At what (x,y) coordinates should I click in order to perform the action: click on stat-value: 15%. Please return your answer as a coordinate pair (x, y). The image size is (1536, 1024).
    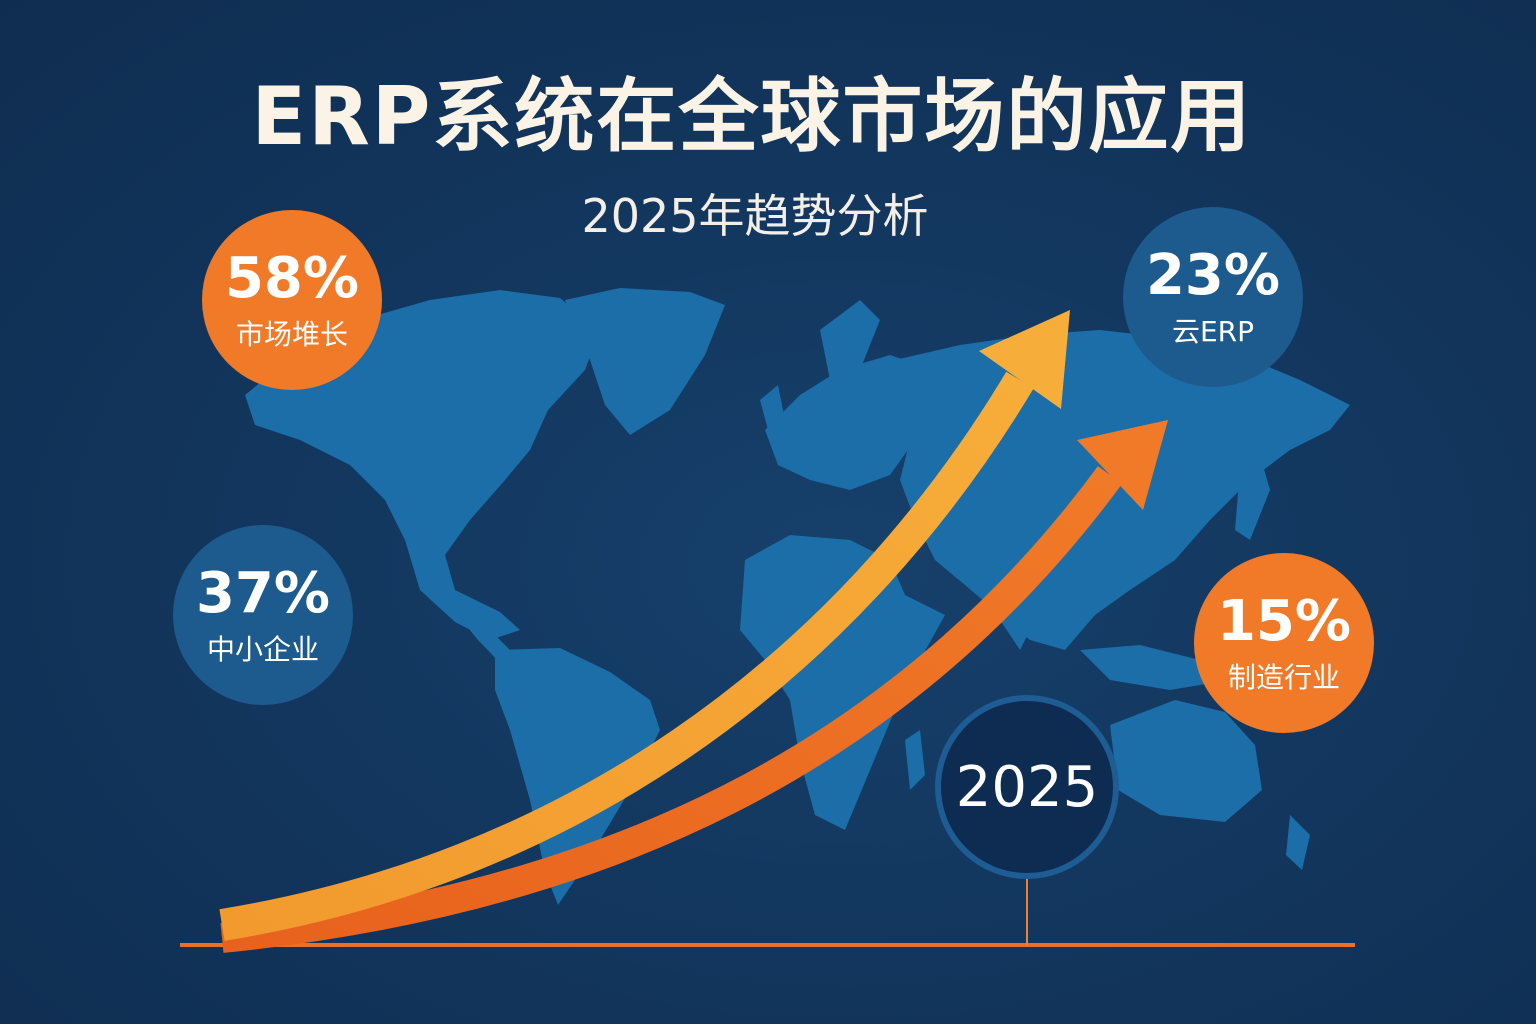
    Looking at the image, I should click on (1284, 621).